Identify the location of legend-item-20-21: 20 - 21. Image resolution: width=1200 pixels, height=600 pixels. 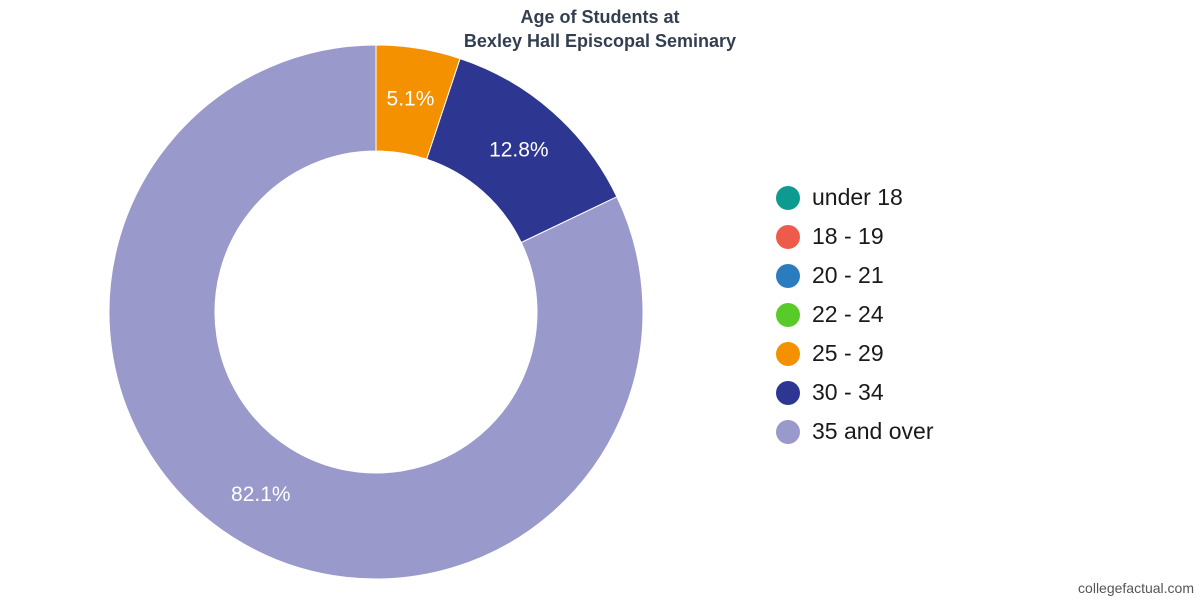
(854, 275).